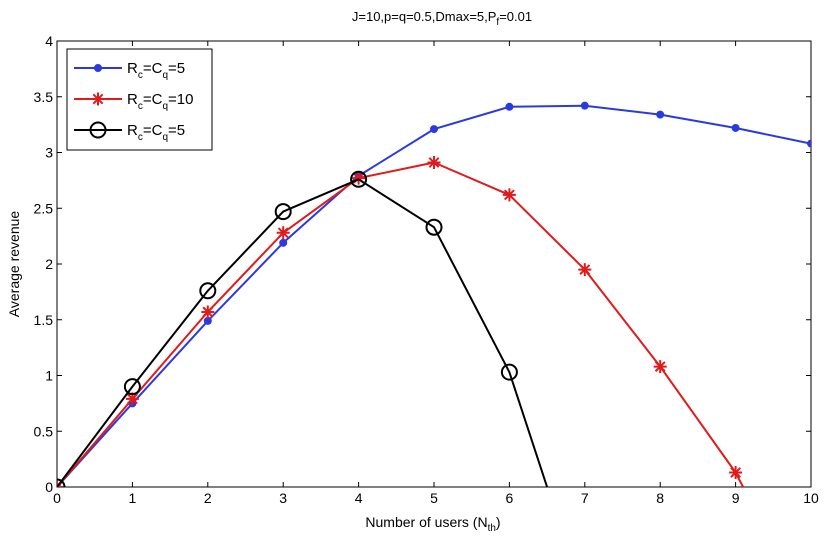 The image size is (831, 540). I want to click on legend: Rc=Cq=5 Rc=Cq=10 Rc=Cq=5, so click(139, 99).